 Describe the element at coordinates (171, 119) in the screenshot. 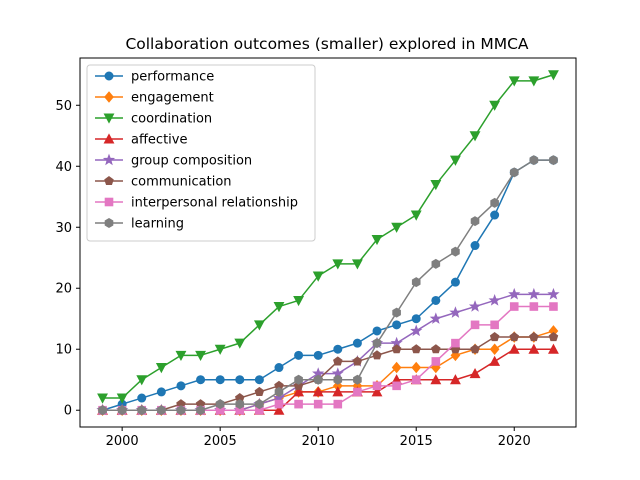

I see `legend-label: coordination` at that location.